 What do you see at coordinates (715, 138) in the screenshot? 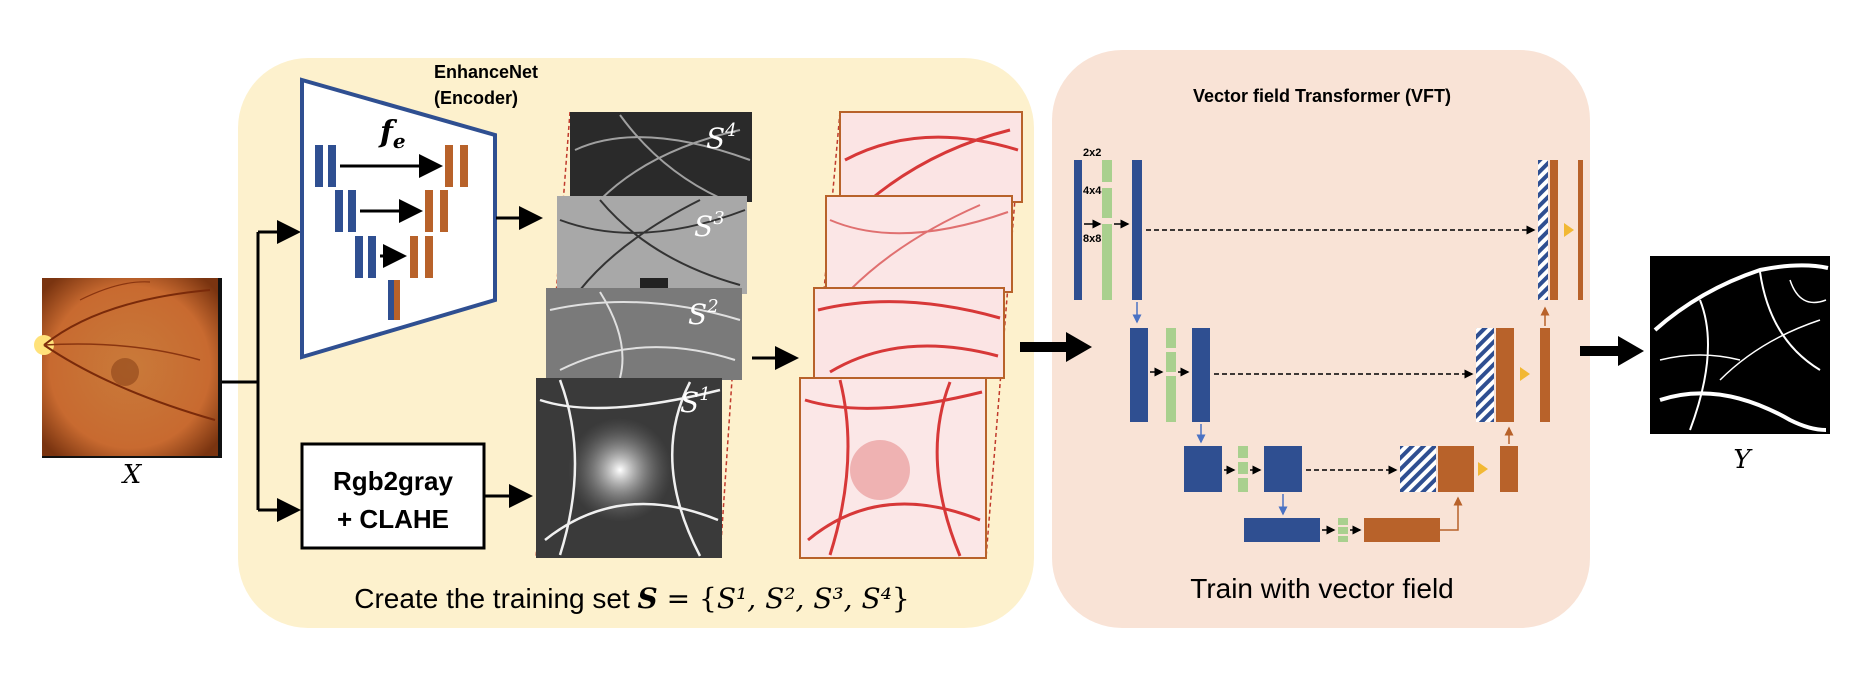
I see `s4-base: S` at bounding box center [715, 138].